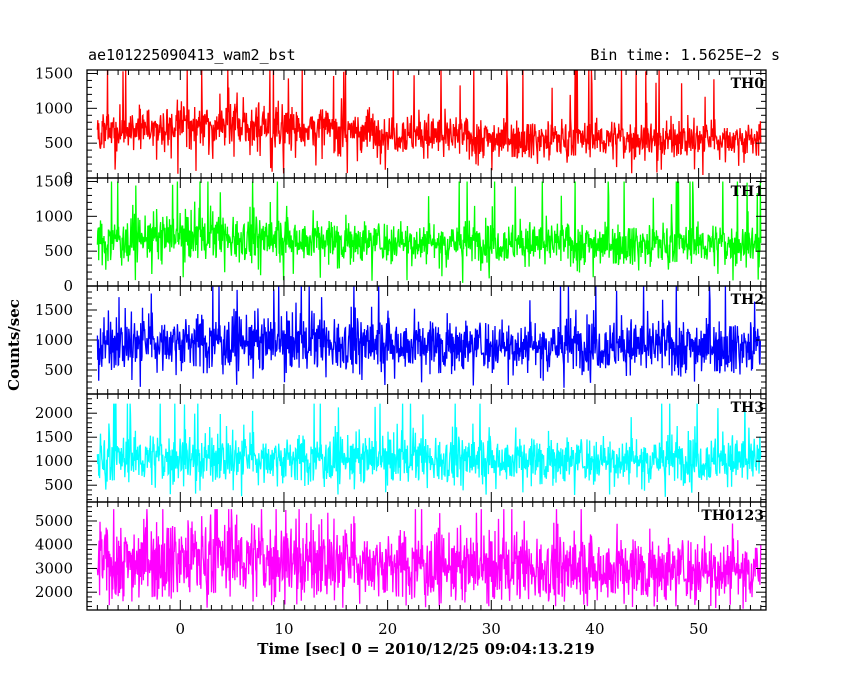  I want to click on panel-th3: 500 1000 1500 2000 TH3, so click(401, 448).